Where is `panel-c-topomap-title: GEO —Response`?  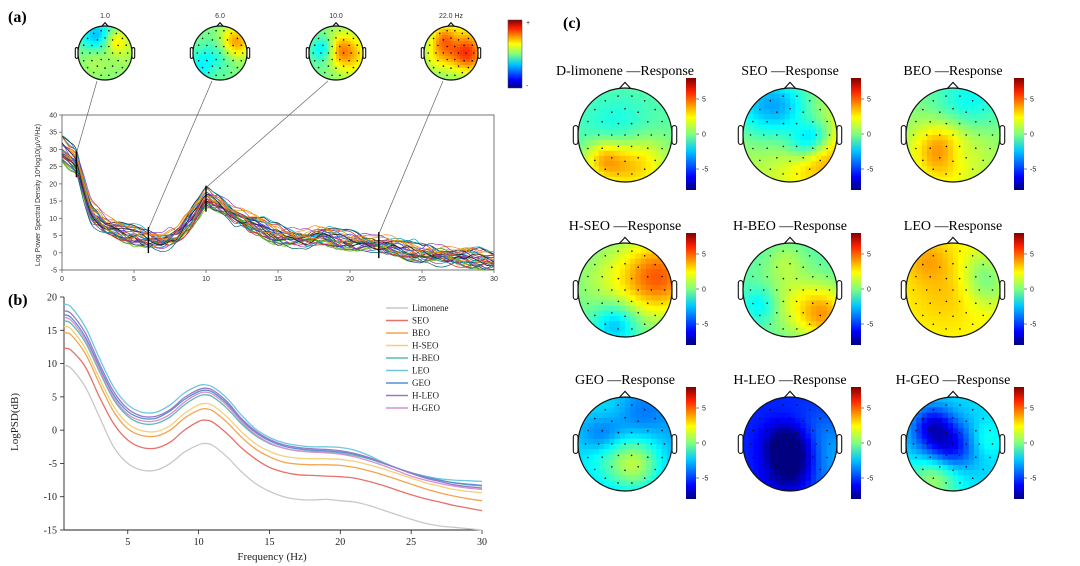 panel-c-topomap-title: GEO —Response is located at coordinates (625, 380).